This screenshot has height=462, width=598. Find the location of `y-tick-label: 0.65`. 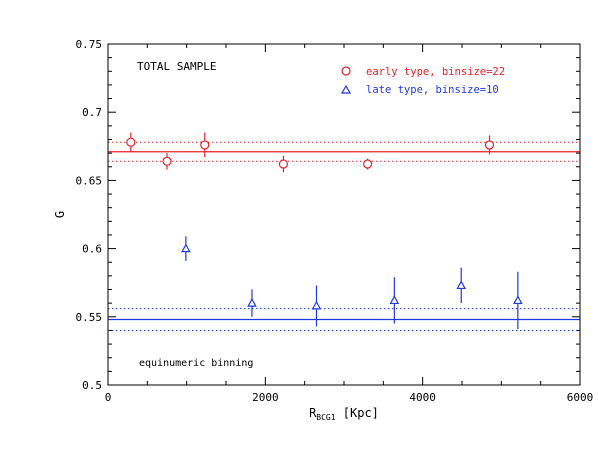

y-tick-label: 0.65 is located at coordinates (89, 180).